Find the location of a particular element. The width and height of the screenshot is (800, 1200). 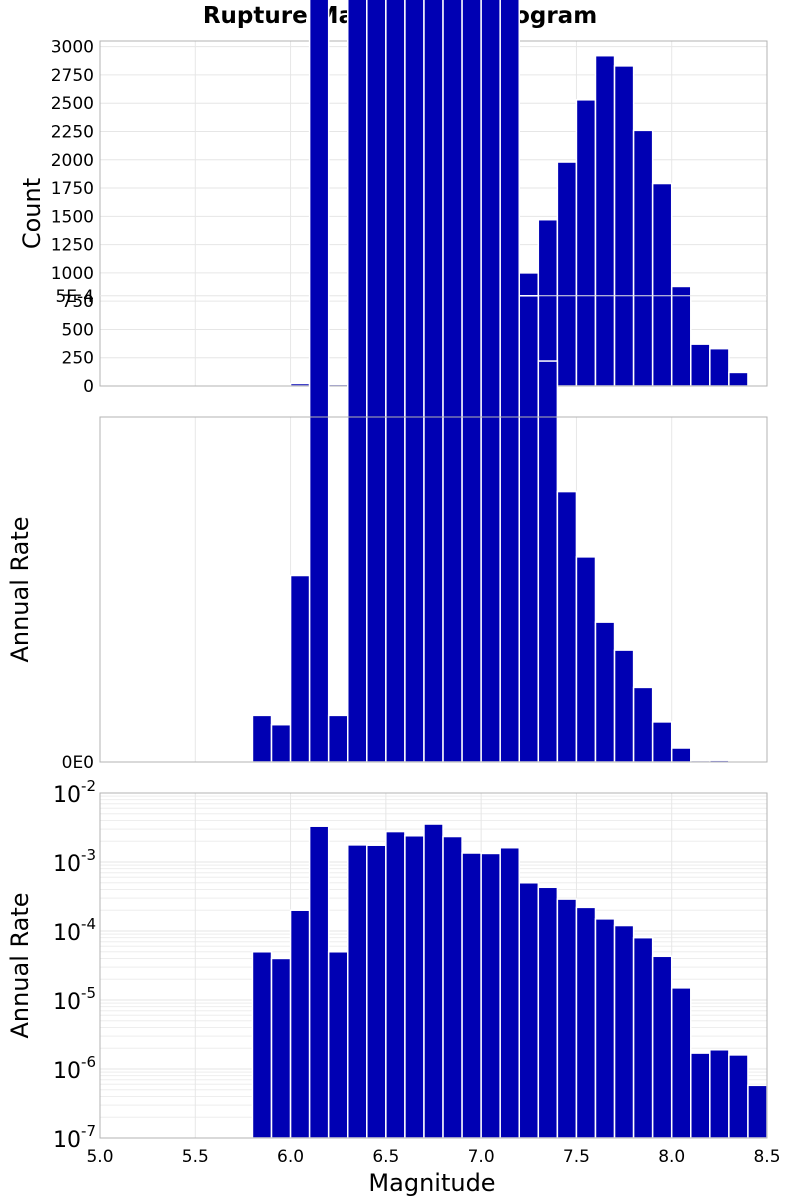

y-tick-label: 10⁻² is located at coordinates (74, 792).